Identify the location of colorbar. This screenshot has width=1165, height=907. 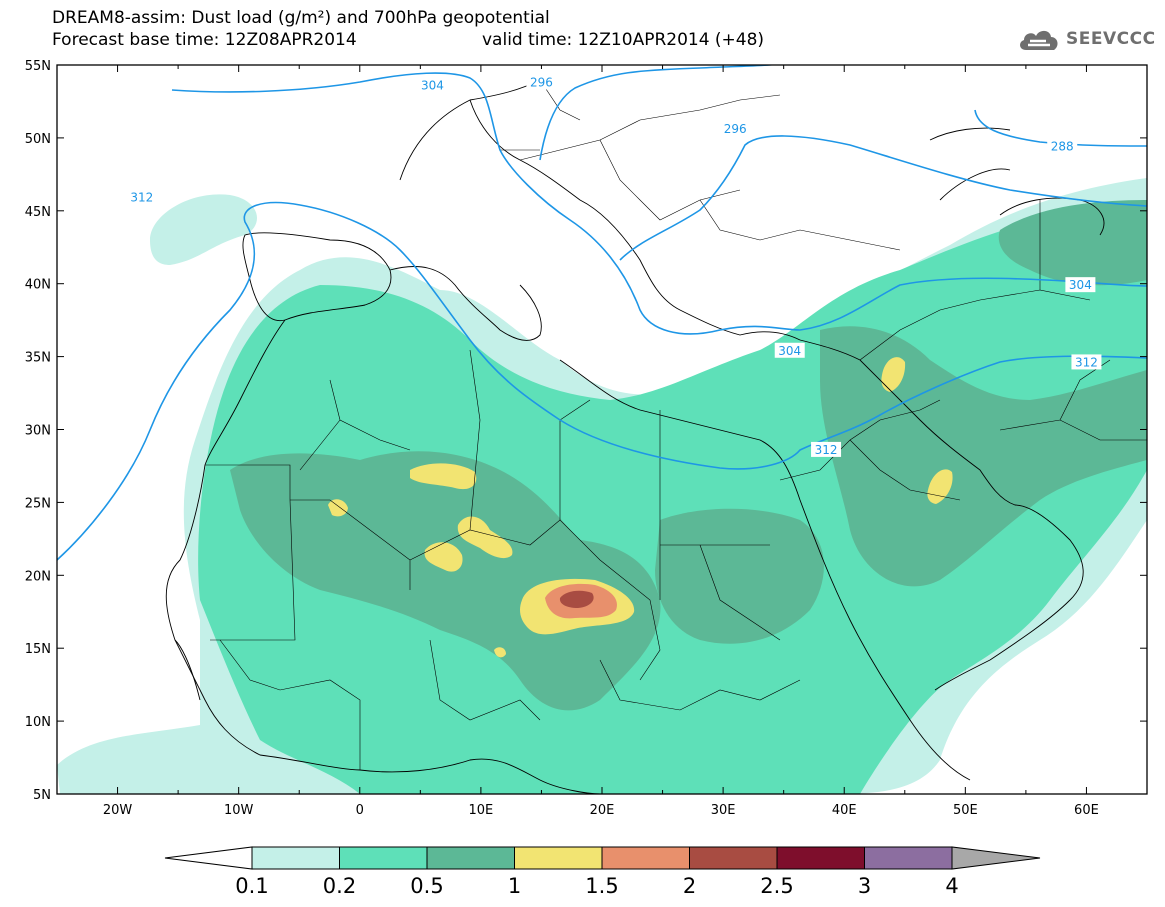
(602, 858).